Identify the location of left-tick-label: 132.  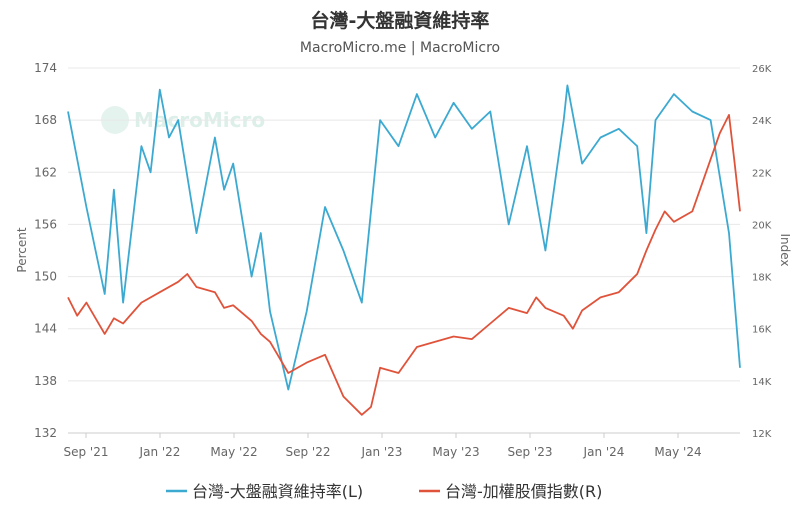
(45, 433).